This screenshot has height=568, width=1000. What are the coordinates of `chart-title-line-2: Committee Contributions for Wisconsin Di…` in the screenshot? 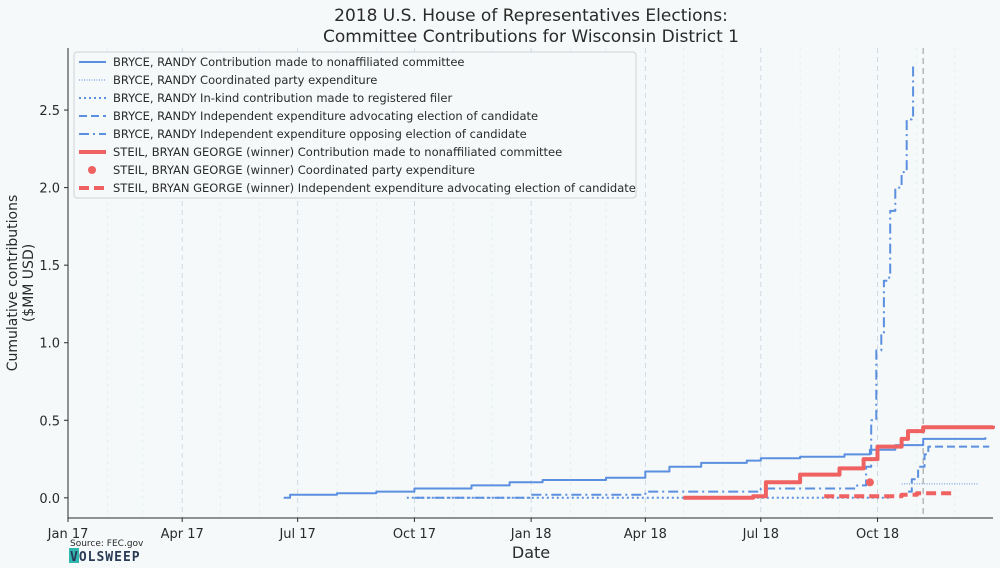 It's located at (531, 37).